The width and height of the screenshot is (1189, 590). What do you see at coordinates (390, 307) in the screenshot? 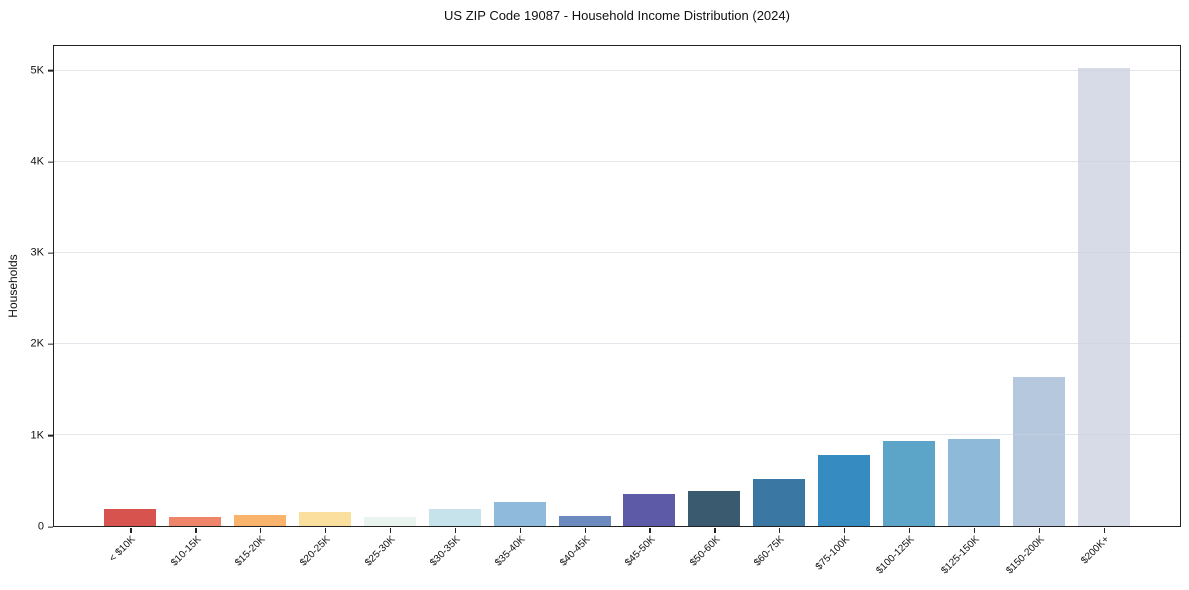
I see `bar-slot: $25-30K` at bounding box center [390, 307].